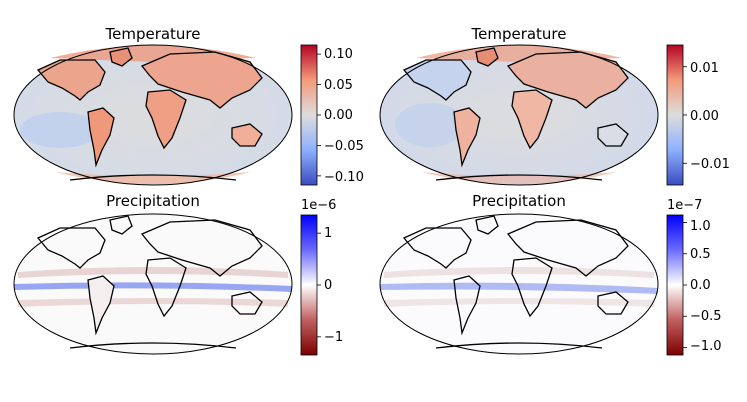 The width and height of the screenshot is (747, 402). Describe the element at coordinates (706, 346) in the screenshot. I see `colorbar-tick-label: −1.0` at that location.